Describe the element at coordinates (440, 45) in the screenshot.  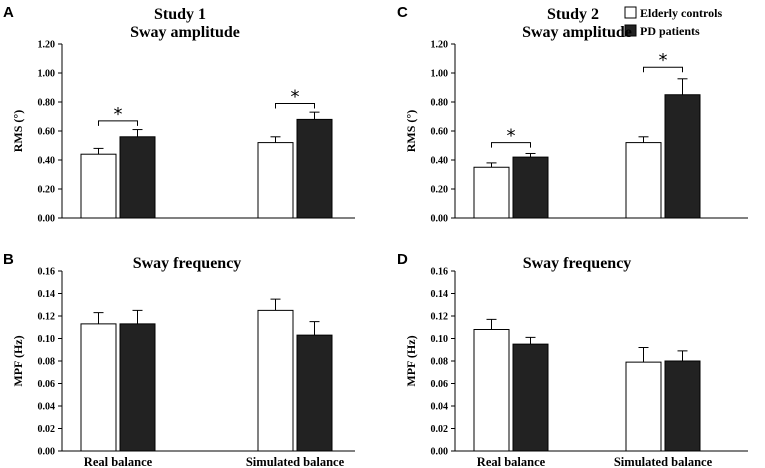
I see `panel-c-ytick-label: 1.20` at that location.